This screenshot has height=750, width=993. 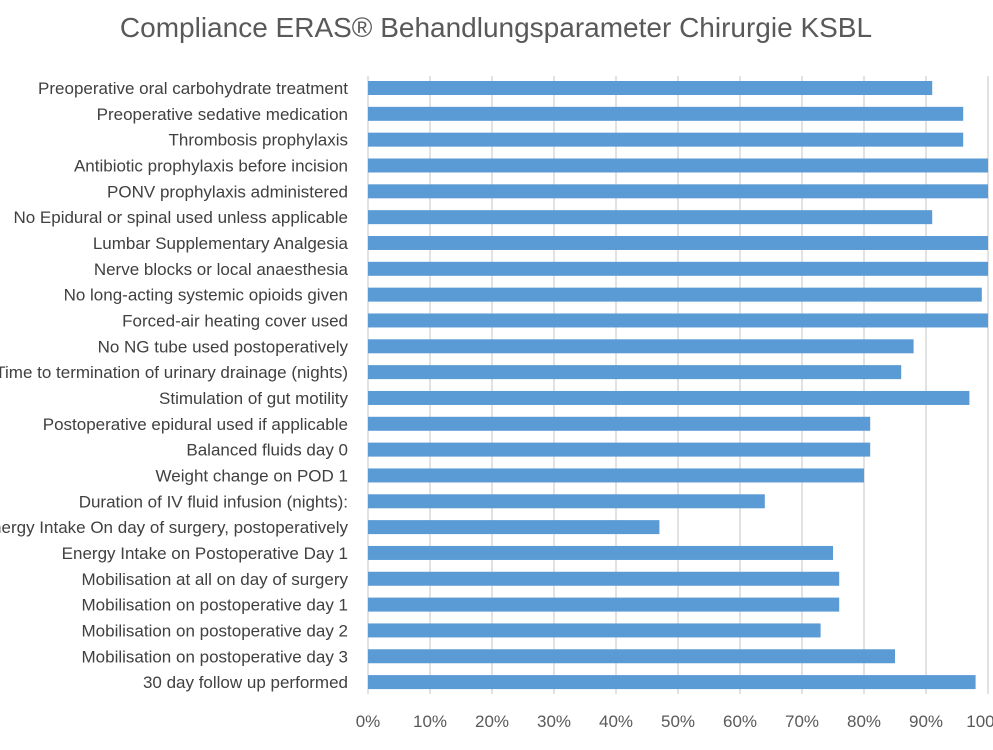 I want to click on x-tick-label-10: 100%, so click(x=979, y=721).